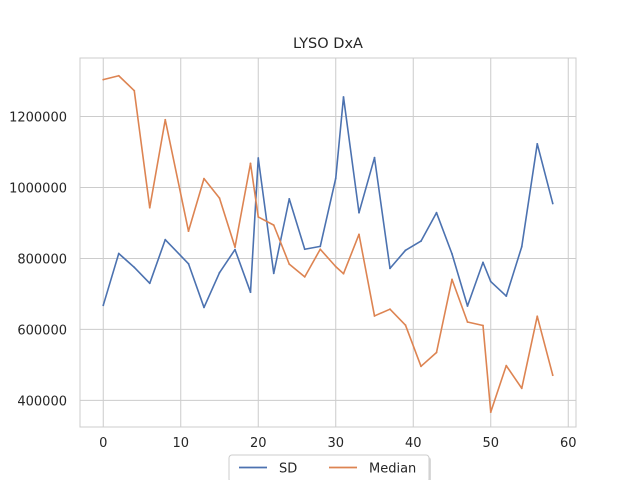 The image size is (640, 480). Describe the element at coordinates (103, 443) in the screenshot. I see `x-tick-label: 0` at that location.